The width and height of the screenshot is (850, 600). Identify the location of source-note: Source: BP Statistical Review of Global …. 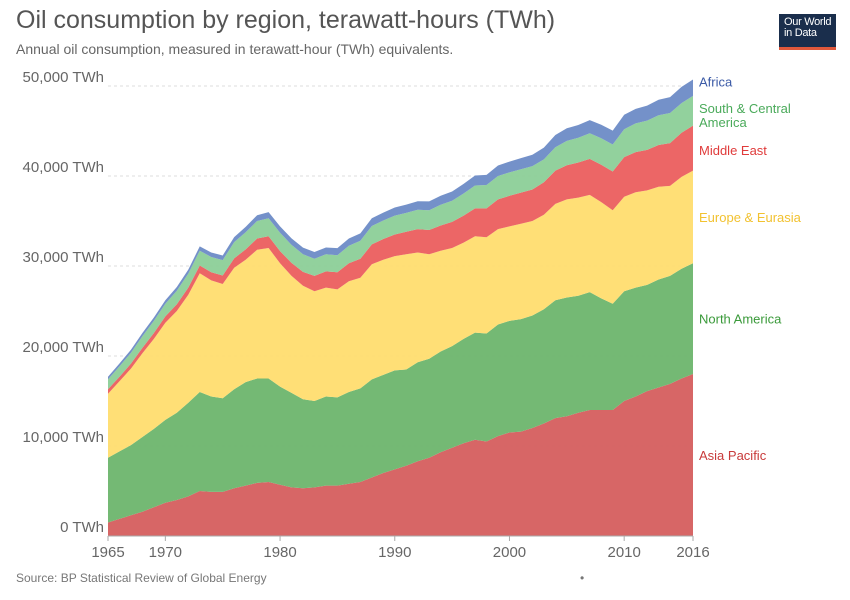
(141, 578).